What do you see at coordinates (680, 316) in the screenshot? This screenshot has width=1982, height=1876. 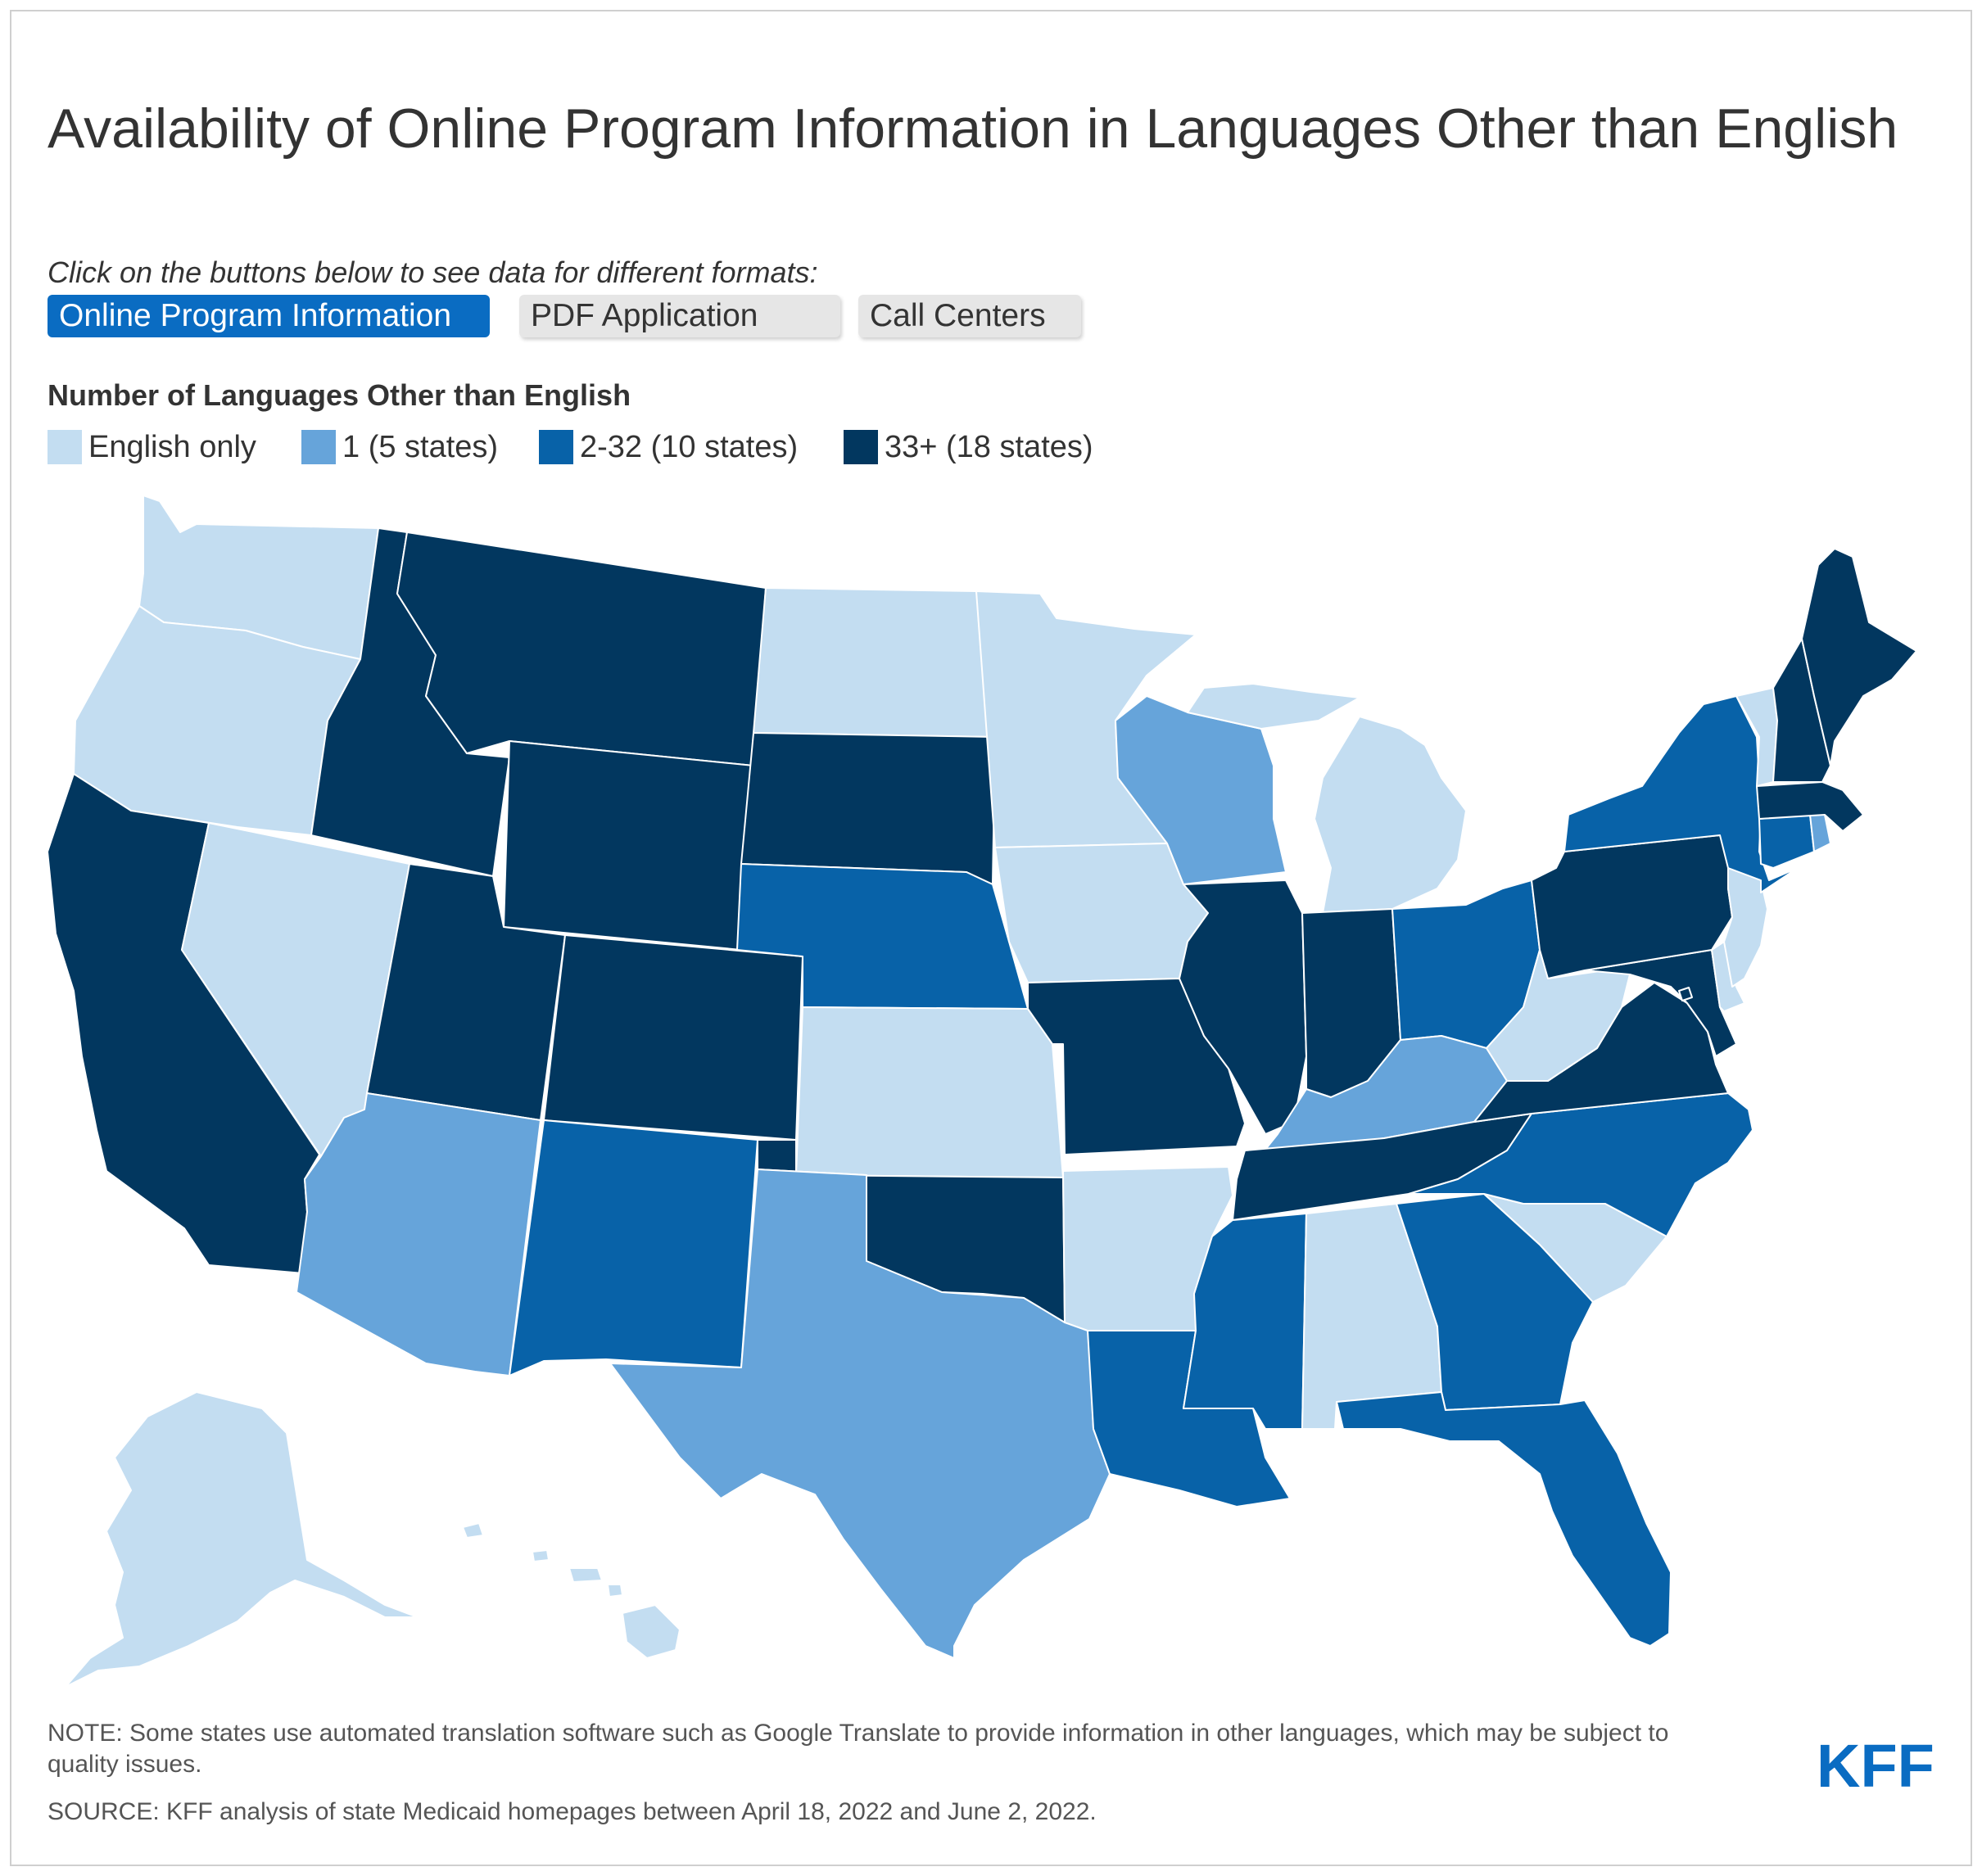 I see `pdf-application-button: PDF Application` at bounding box center [680, 316].